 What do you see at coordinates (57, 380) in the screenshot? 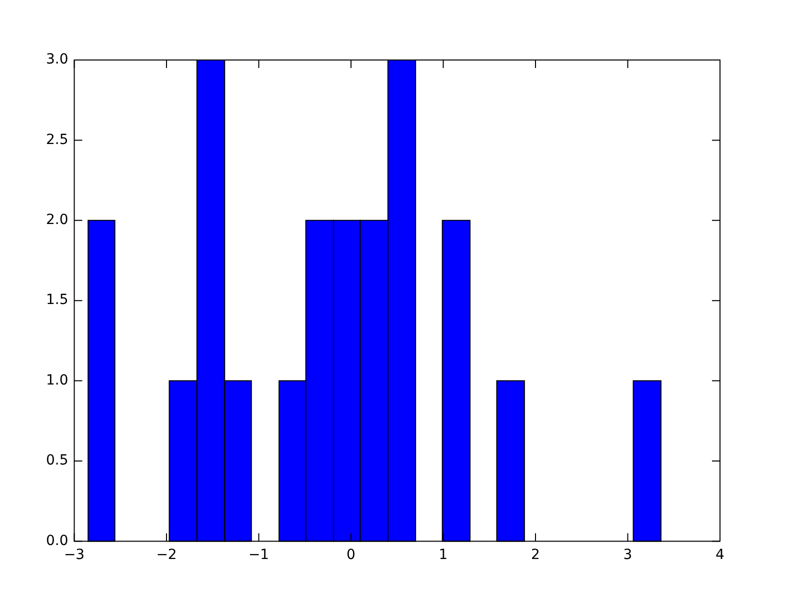
I see `y-tick-label: 1.0` at bounding box center [57, 380].